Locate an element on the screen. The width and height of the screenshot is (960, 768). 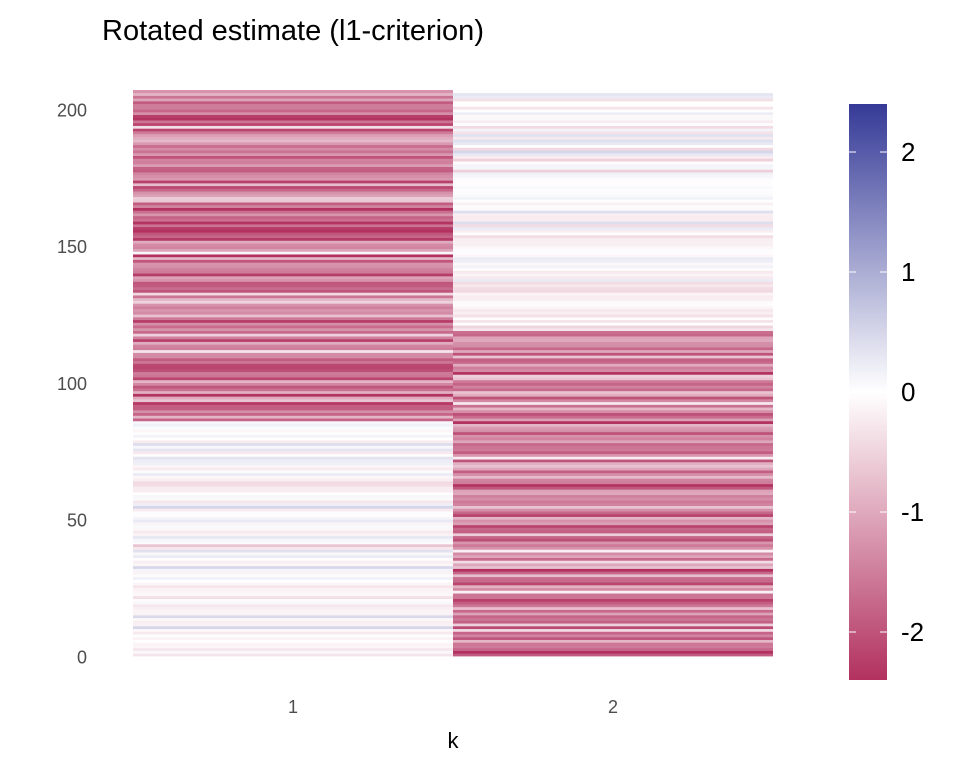
colorbar-tick-label: -1 is located at coordinates (912, 512).